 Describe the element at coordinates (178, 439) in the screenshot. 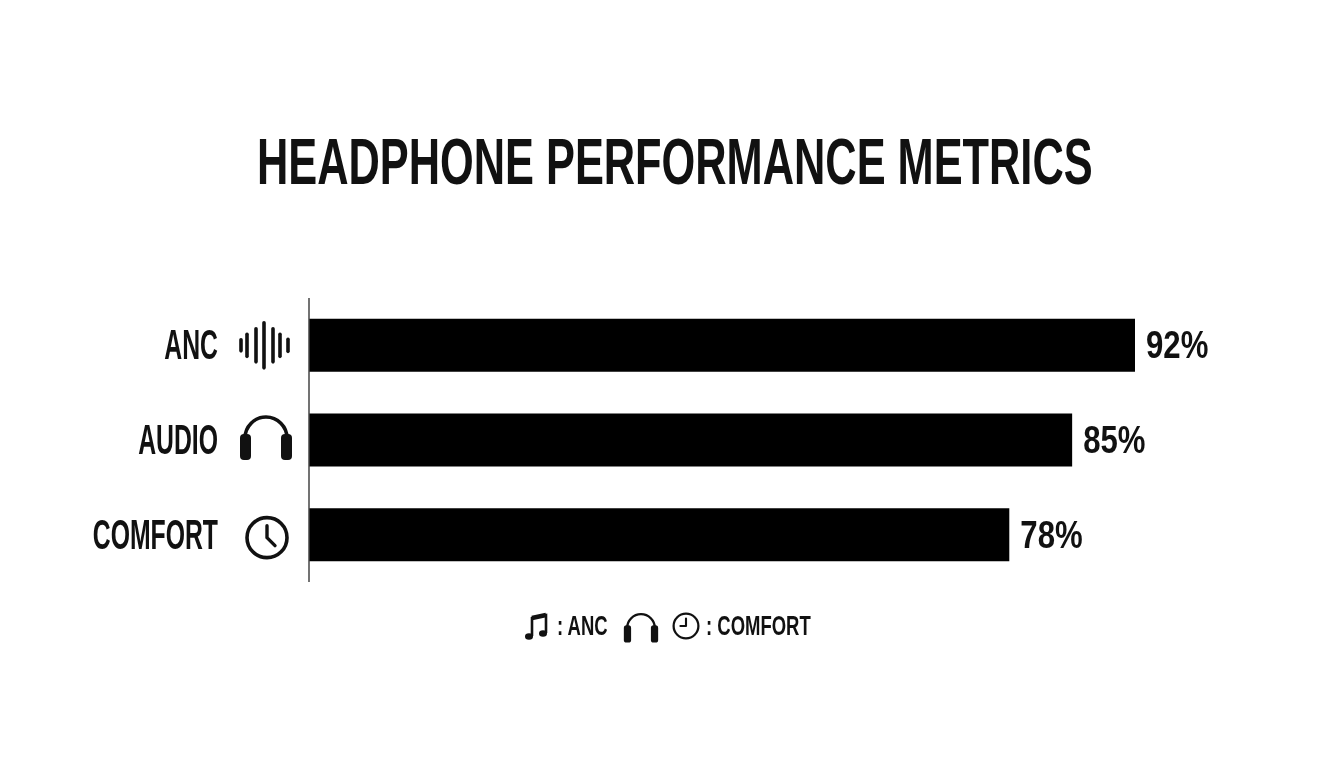

I see `y-tick-label: AUDIO` at that location.